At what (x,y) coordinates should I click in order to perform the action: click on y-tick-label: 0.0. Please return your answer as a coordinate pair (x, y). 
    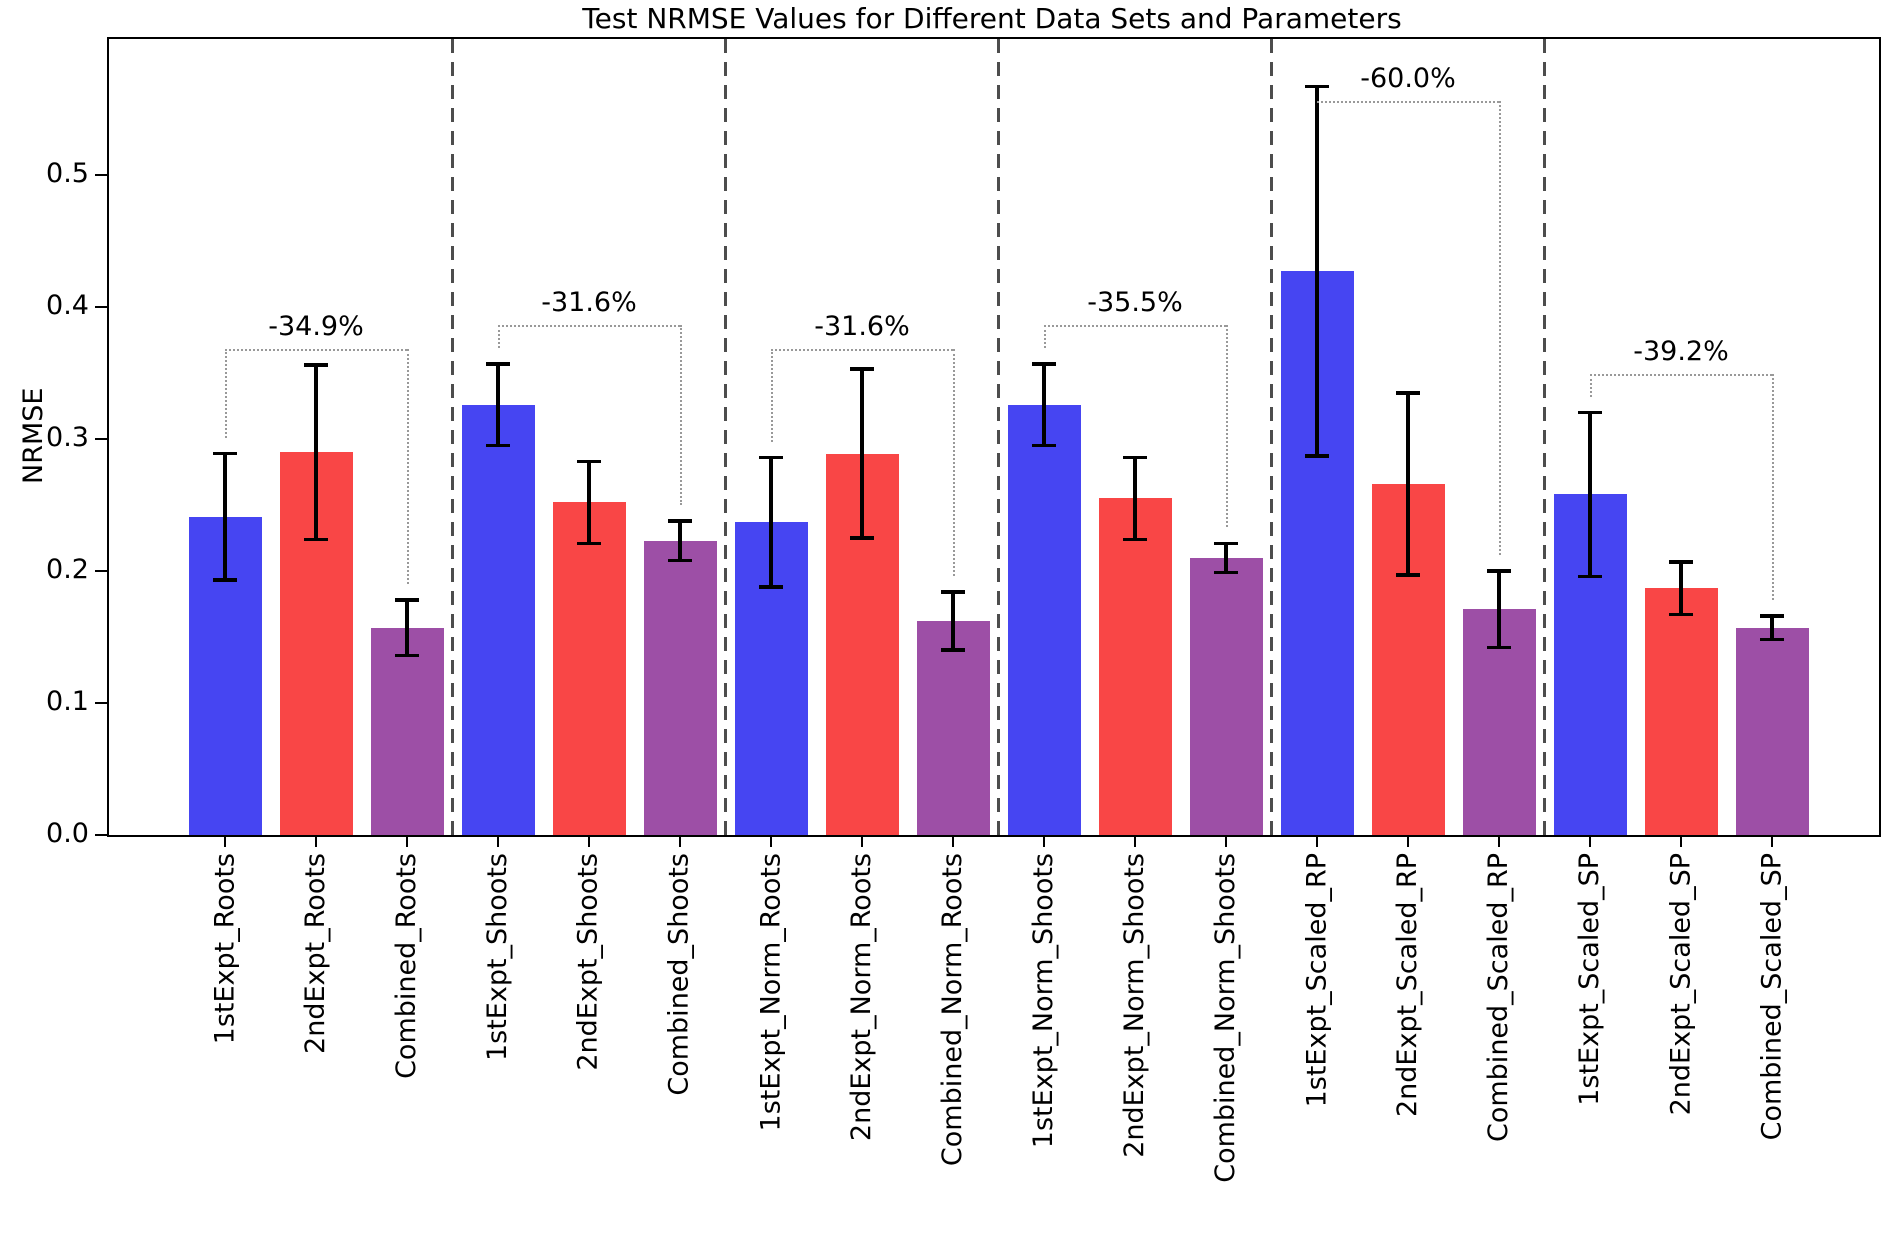
    Looking at the image, I should click on (67, 833).